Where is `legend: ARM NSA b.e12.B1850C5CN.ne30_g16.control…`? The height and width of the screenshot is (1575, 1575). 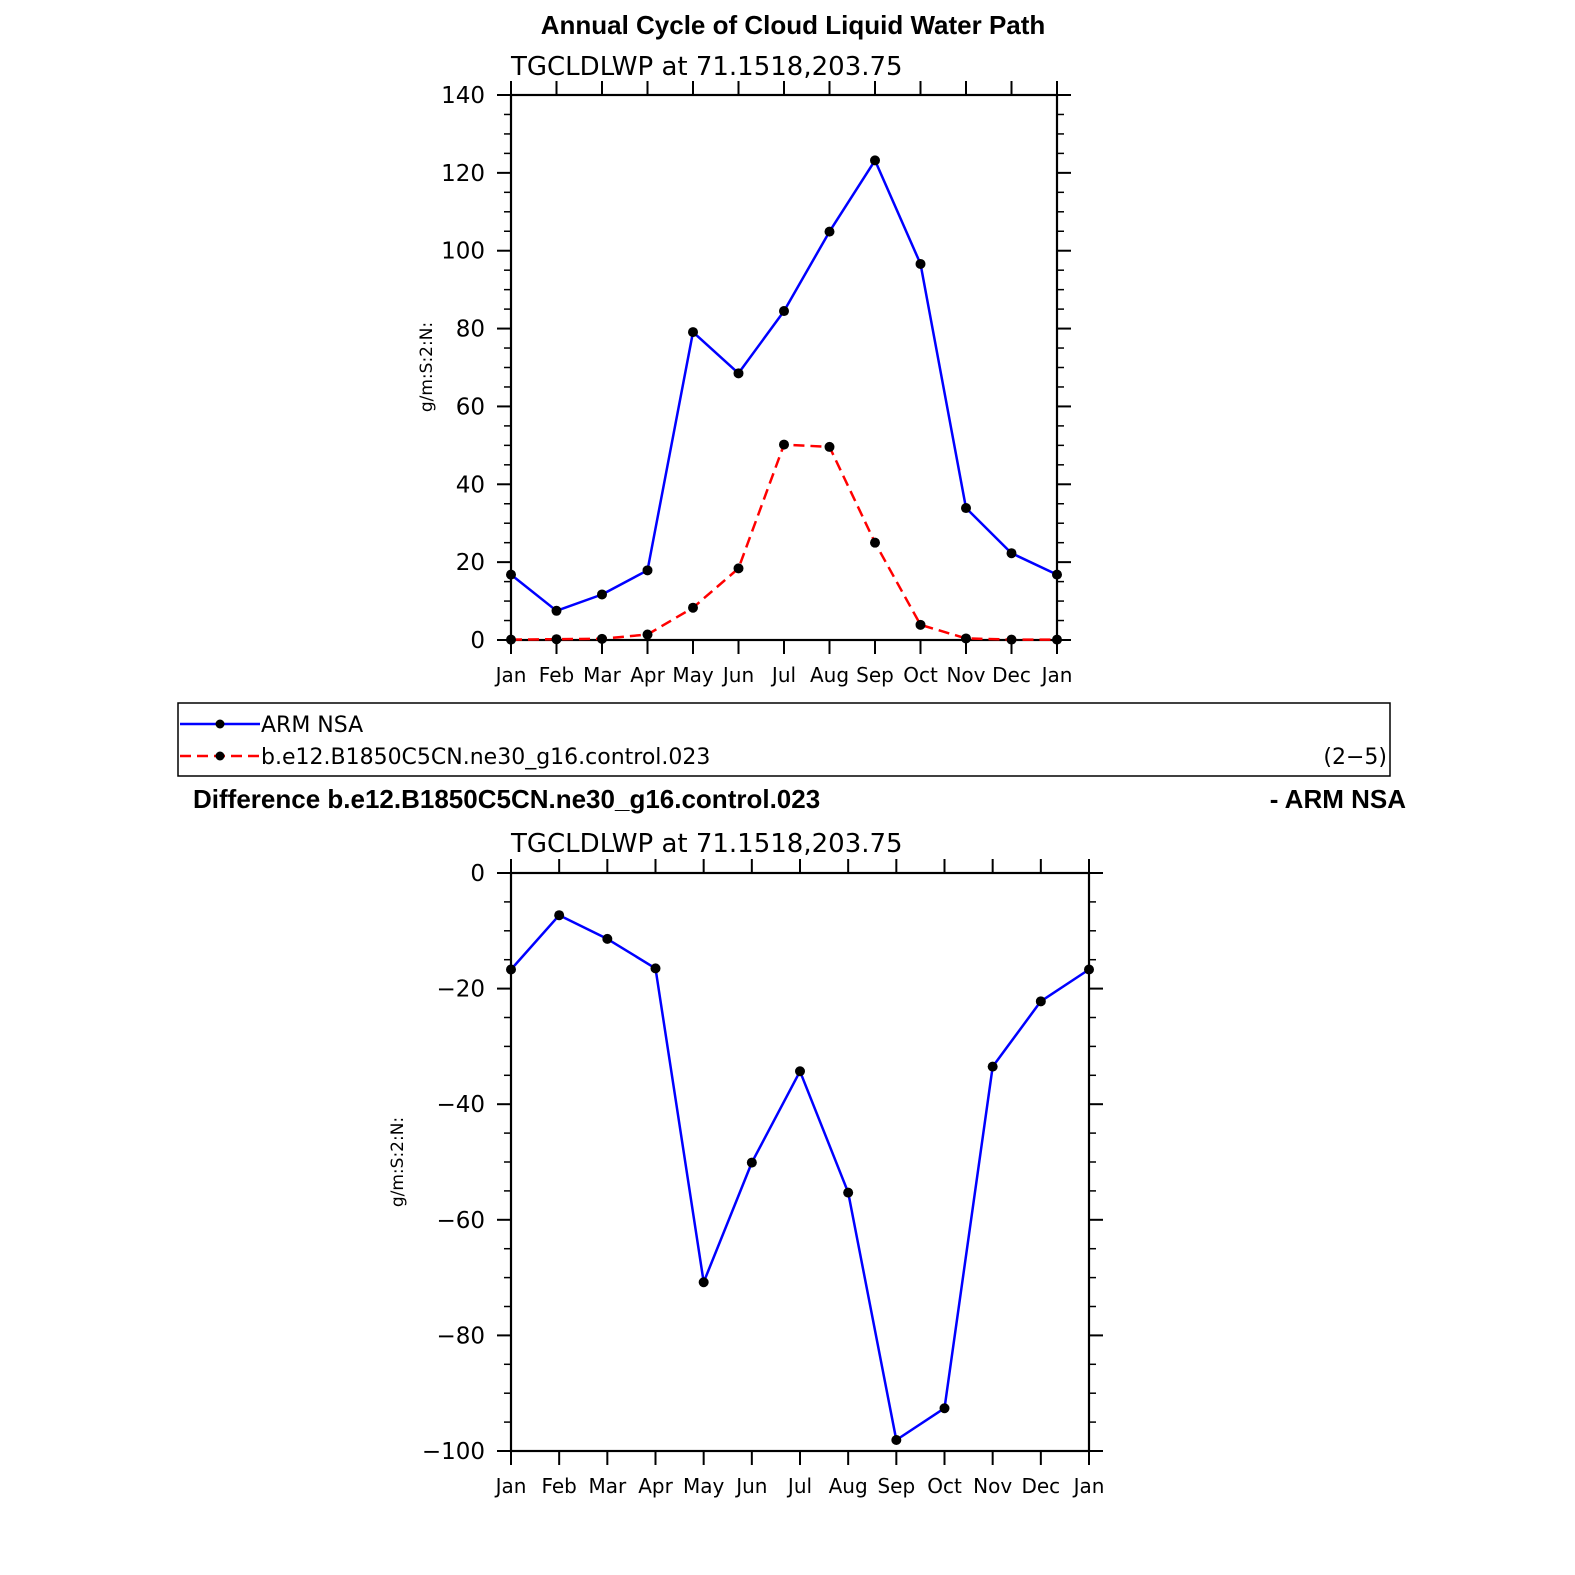 legend: ARM NSA b.e12.B1850C5CN.ne30_g16.control… is located at coordinates (784, 739).